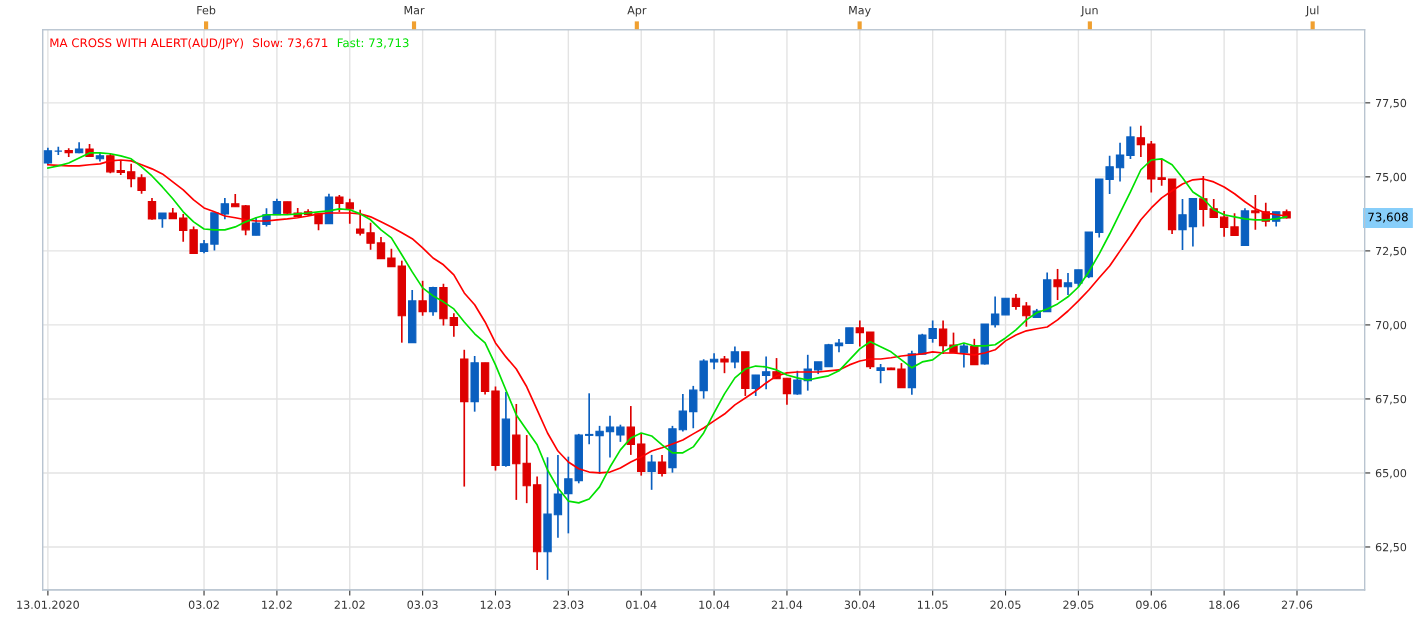 This screenshot has height=619, width=1423. I want to click on x-tick-label: 30.04, so click(860, 604).